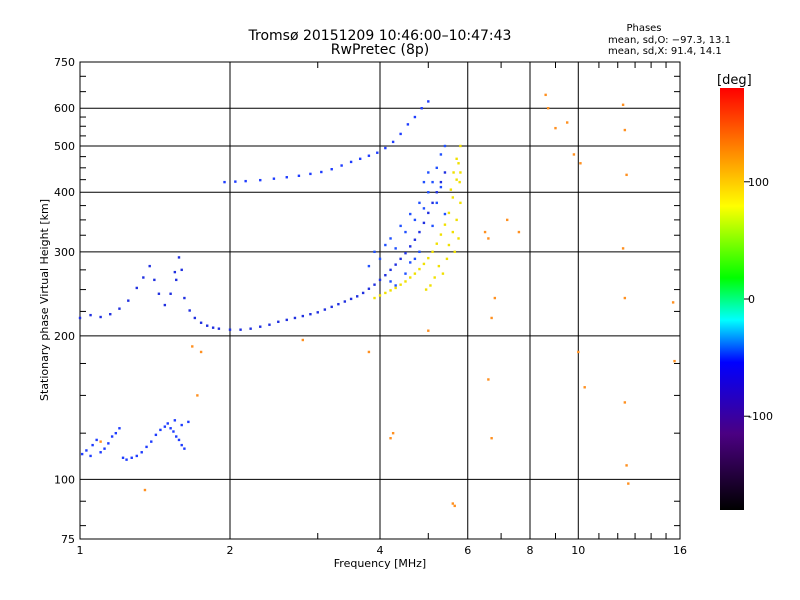 The height and width of the screenshot is (600, 800). I want to click on x-tick-label: 4, so click(380, 550).